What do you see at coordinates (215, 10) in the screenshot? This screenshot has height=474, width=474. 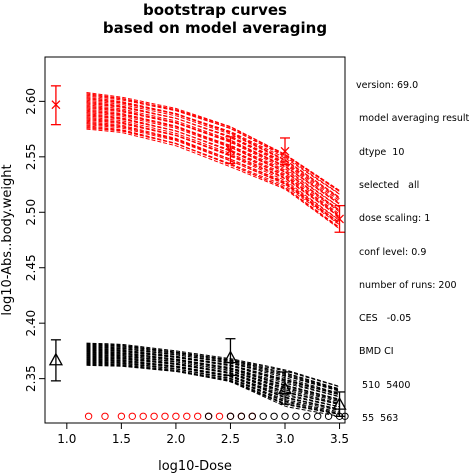 I see `chart-title: bootstrap curves` at bounding box center [215, 10].